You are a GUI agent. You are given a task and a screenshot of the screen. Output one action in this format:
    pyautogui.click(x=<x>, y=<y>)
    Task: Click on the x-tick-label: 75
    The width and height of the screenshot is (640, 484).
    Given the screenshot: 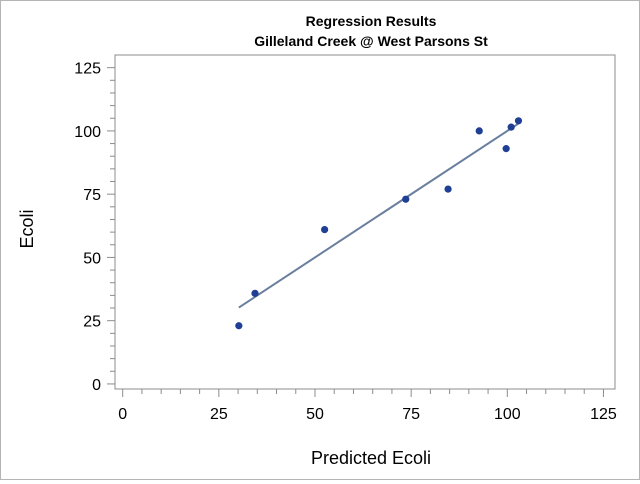 What is the action you would take?
    pyautogui.click(x=411, y=414)
    